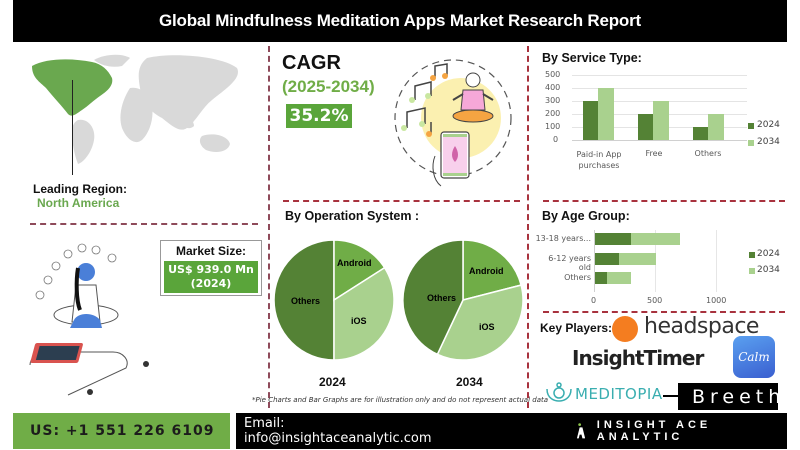  I want to click on footer-email: Email: info@insightaceanalytic.com, so click(338, 431).